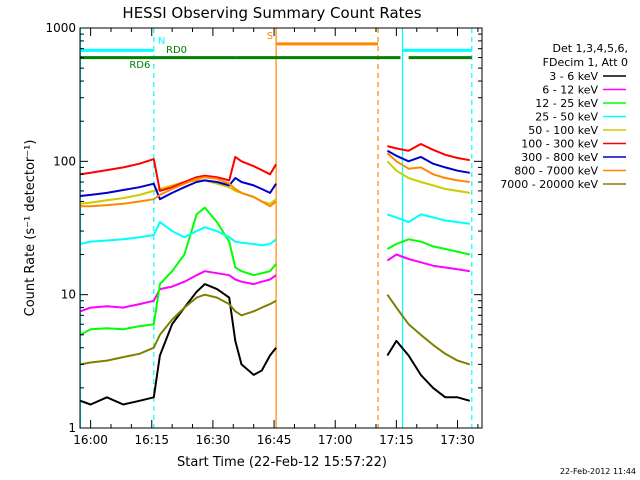  What do you see at coordinates (573, 76) in the screenshot?
I see `legend-entry-label-0: 3 - 6 keV` at bounding box center [573, 76].